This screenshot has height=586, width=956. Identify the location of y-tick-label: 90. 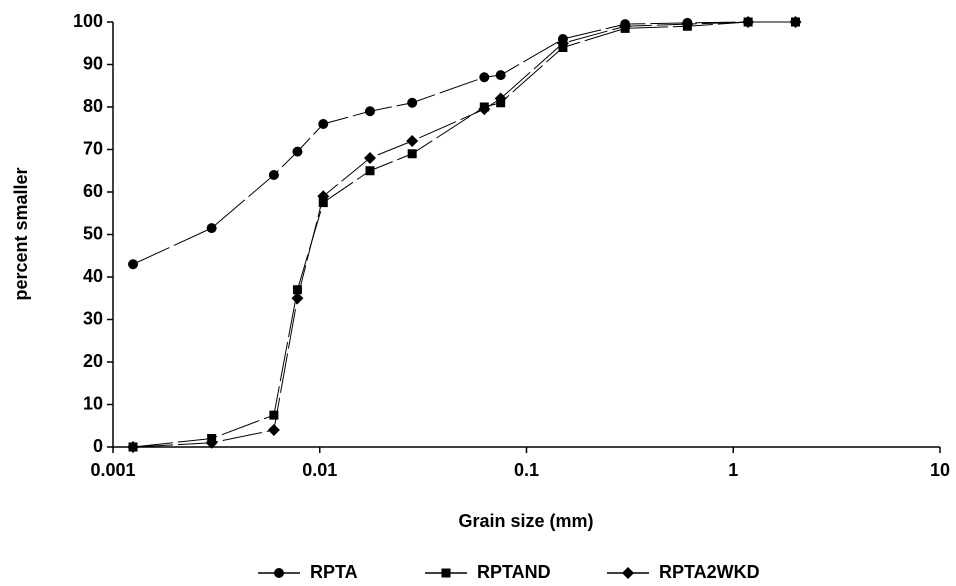
(93, 63).